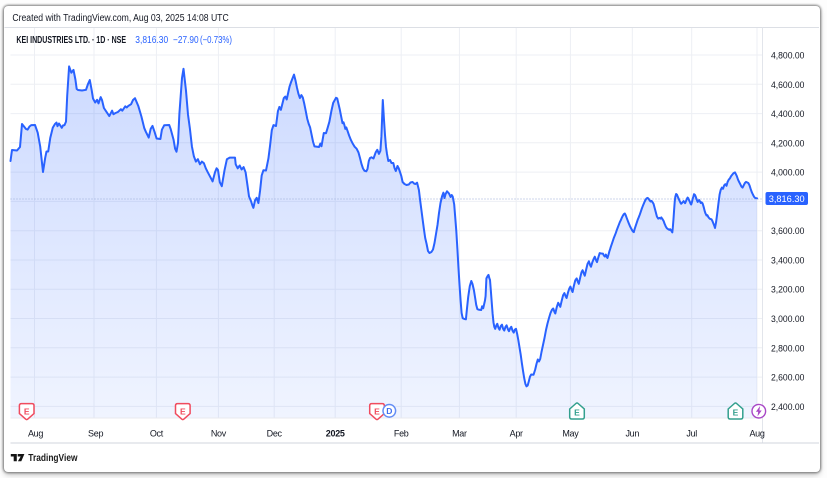  I want to click on svg-text: KEI INDUSTRIES LTD. · 1D · NSE, so click(71, 40).